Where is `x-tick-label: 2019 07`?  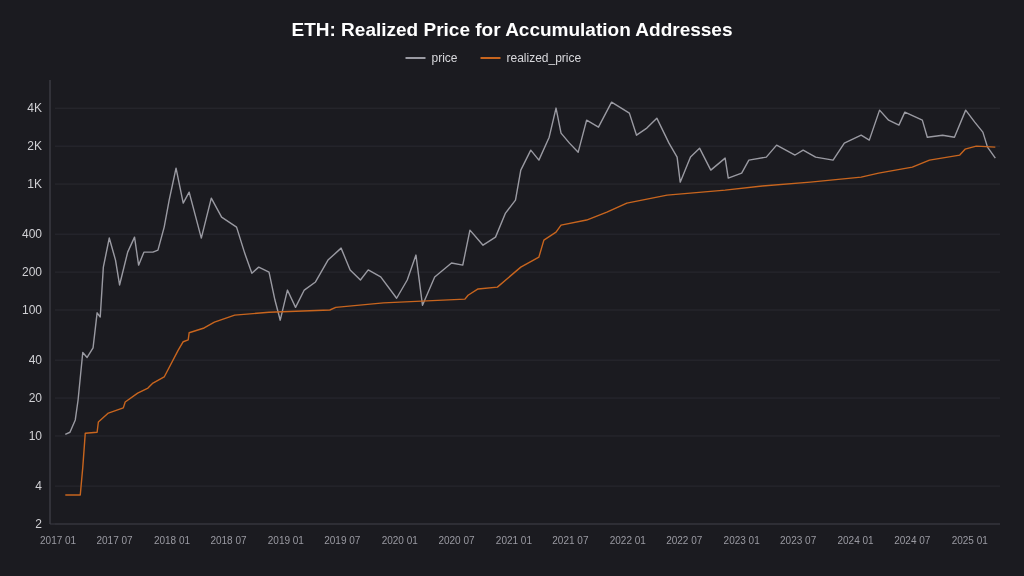 x-tick-label: 2019 07 is located at coordinates (342, 540).